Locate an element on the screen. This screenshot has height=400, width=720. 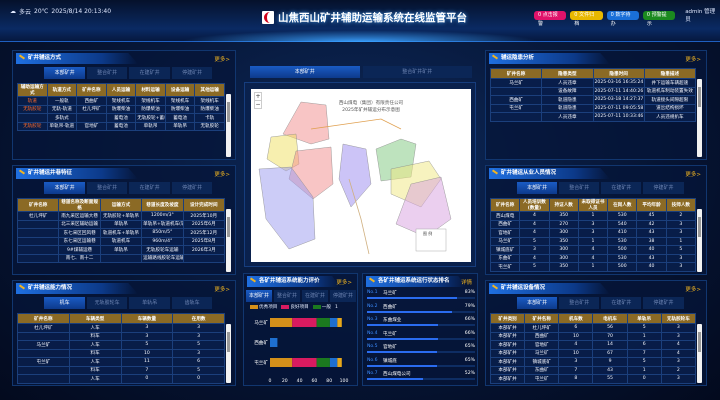
table-row: 马兰矿 5 350 1 530 38 1 is located at coordinates (593, 241).